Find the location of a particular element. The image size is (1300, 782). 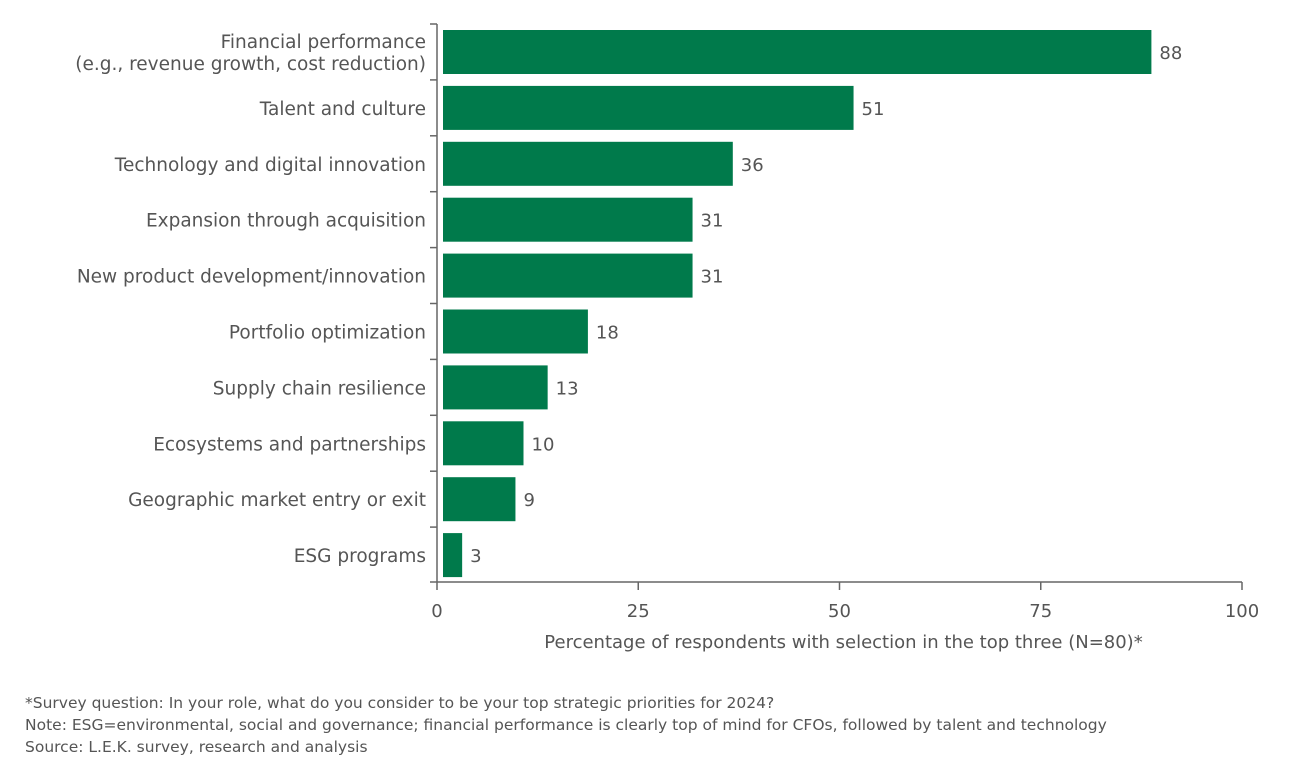

category-label: Ecosystems and partnerships is located at coordinates (289, 444).